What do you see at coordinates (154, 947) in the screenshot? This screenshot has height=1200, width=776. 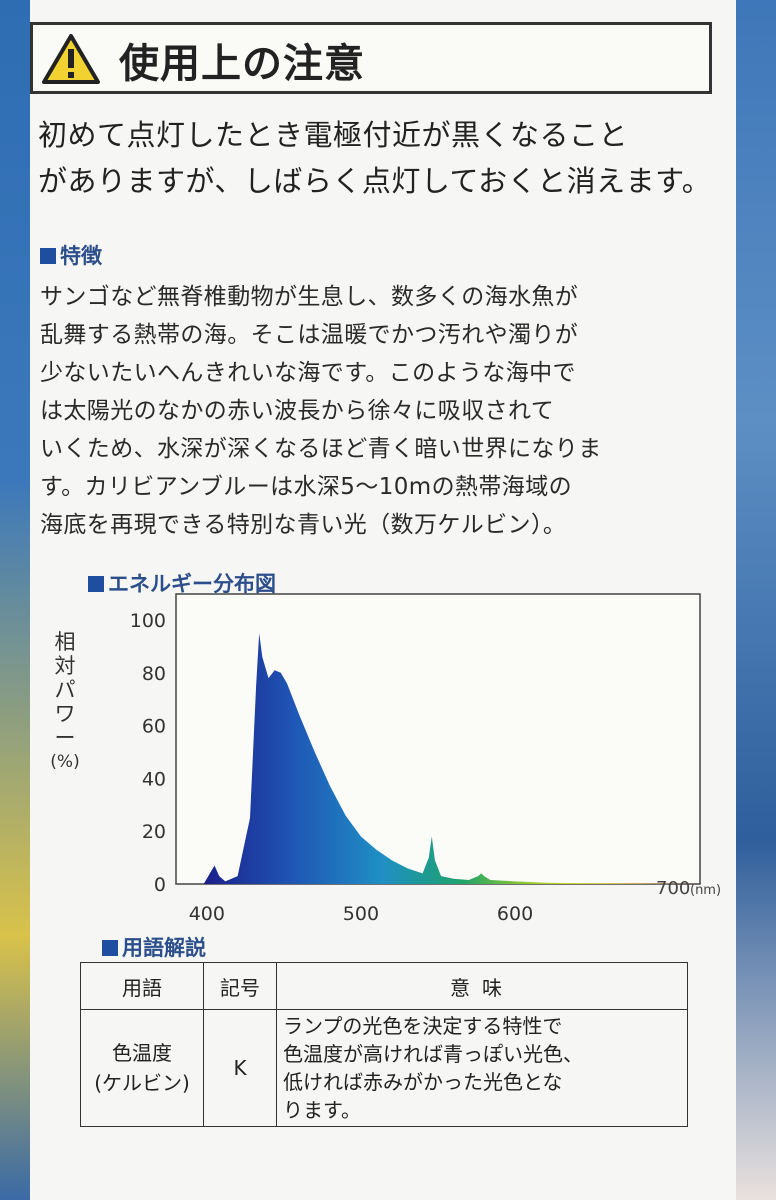 I see `terms-heading: 用語解説` at bounding box center [154, 947].